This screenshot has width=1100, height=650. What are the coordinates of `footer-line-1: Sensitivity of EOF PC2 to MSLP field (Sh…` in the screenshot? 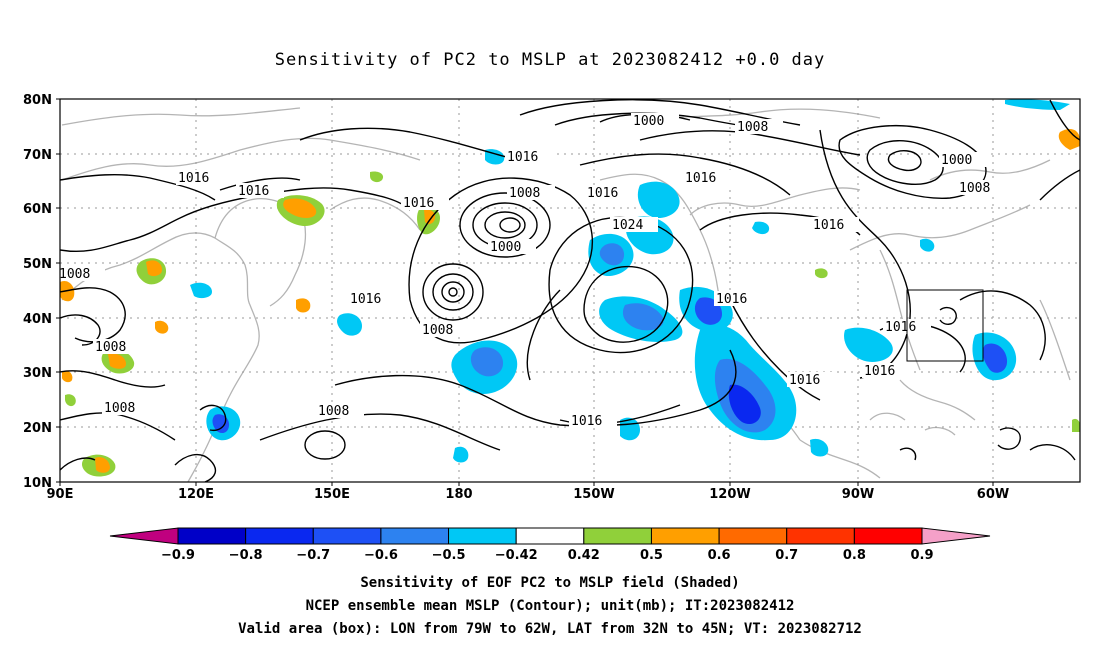 It's located at (550, 583).